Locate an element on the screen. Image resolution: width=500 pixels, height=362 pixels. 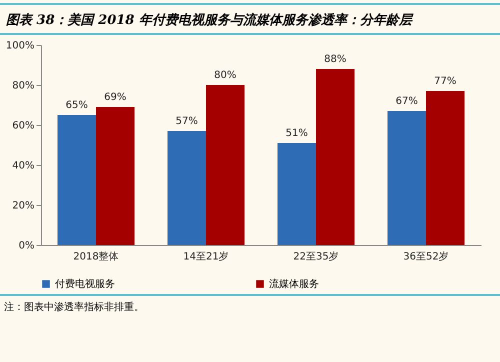
data-label: 51% is located at coordinates (297, 133).